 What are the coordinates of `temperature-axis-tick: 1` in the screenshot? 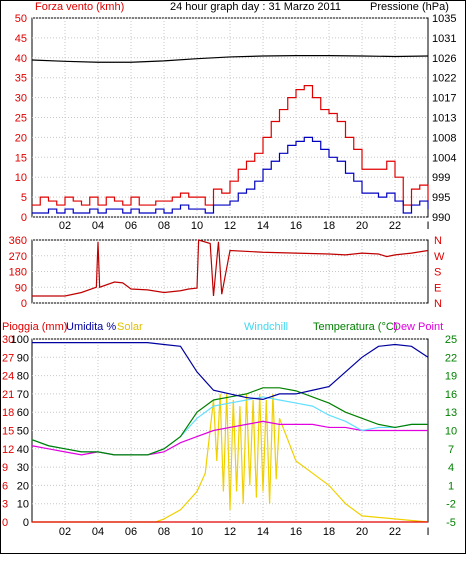 It's located at (451, 486).